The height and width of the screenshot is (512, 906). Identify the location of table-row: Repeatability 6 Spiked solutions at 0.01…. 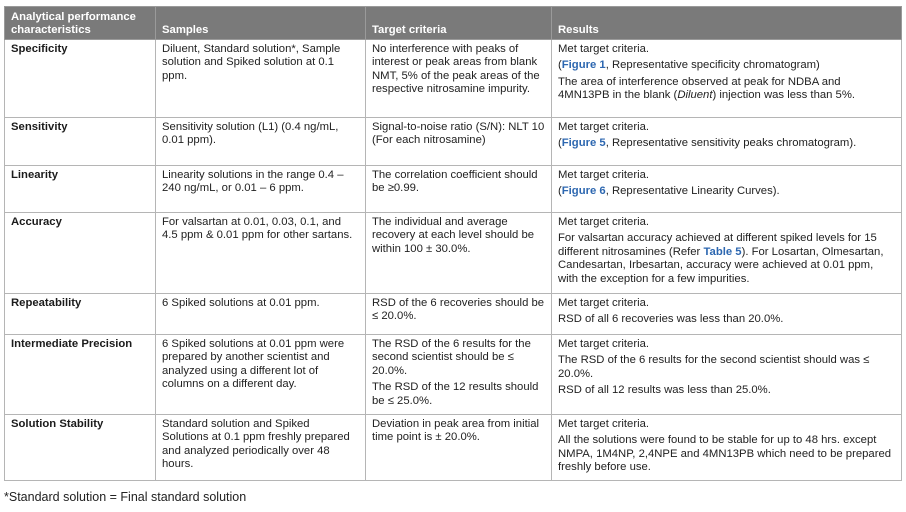
(453, 314).